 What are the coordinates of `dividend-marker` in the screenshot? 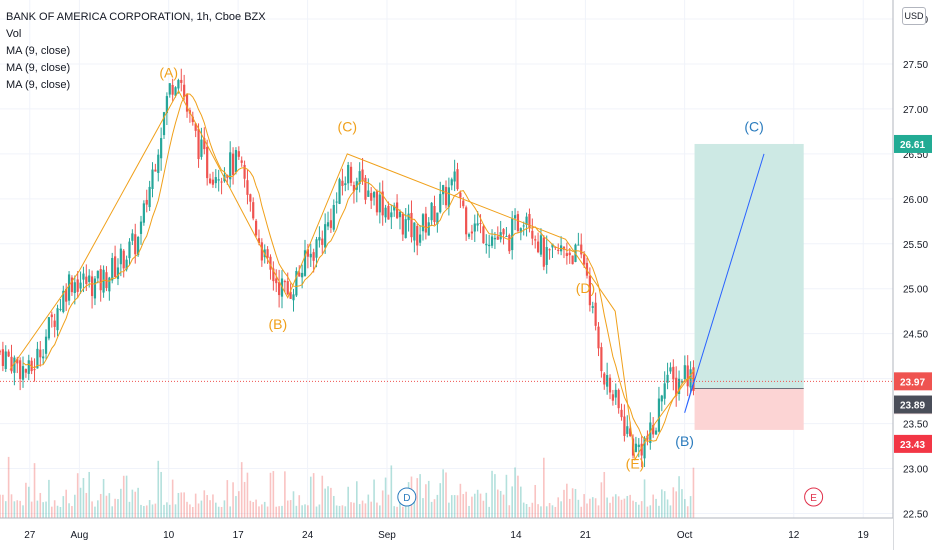 It's located at (407, 497).